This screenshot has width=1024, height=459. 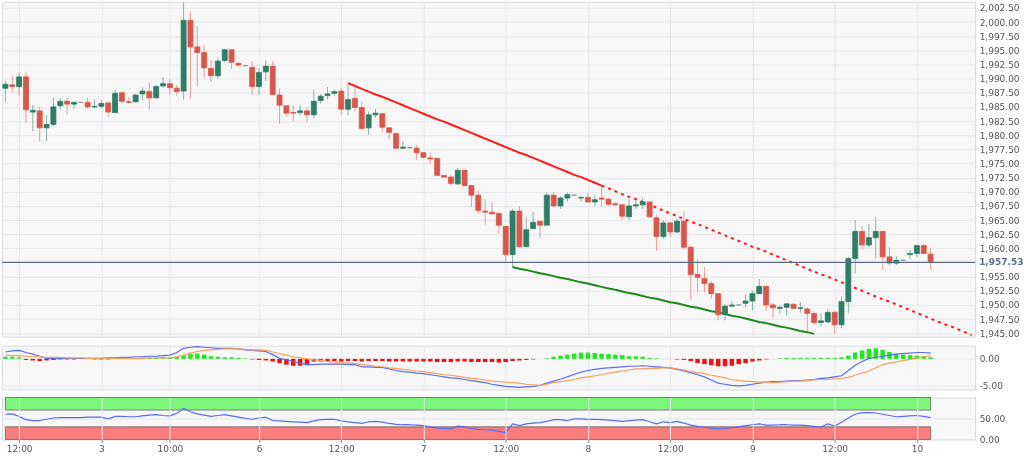 What do you see at coordinates (1001, 262) in the screenshot?
I see `ref-line-label: 1,957.53` at bounding box center [1001, 262].